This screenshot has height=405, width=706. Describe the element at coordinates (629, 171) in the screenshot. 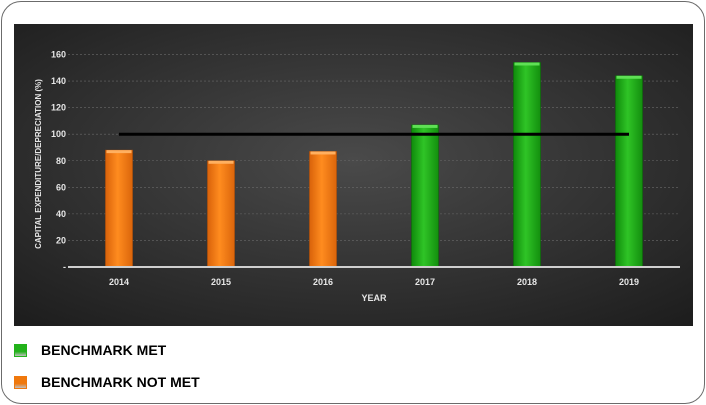

I see `bar-2019` at that location.